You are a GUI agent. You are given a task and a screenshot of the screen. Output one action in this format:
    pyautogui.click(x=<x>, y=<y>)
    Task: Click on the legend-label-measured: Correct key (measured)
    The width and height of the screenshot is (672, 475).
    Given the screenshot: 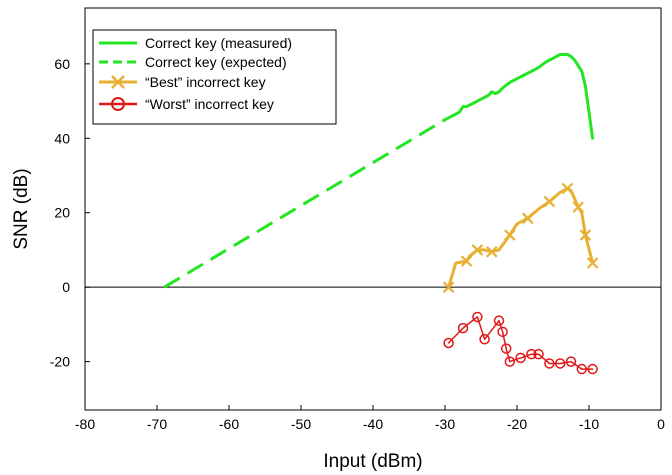 What is the action you would take?
    pyautogui.click(x=218, y=43)
    